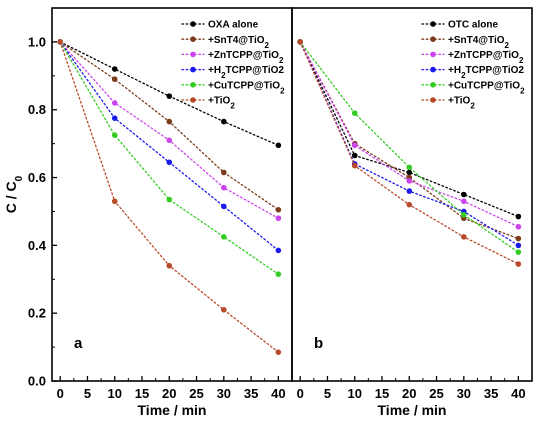 The width and height of the screenshot is (550, 421). I want to click on y-tick-label: 0.2, so click(37, 313).